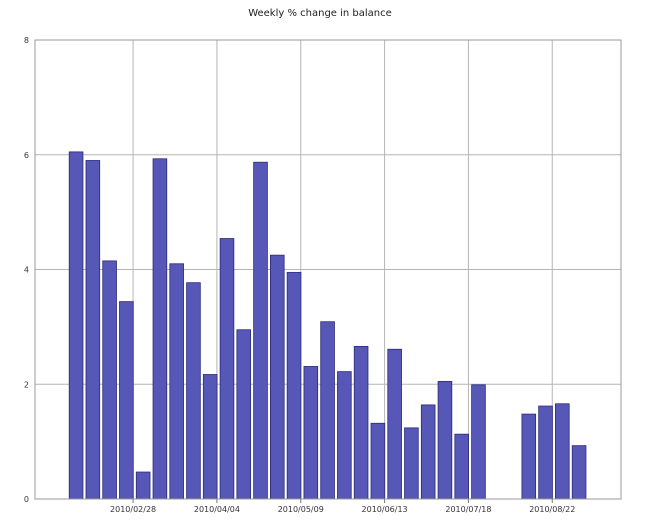 The height and width of the screenshot is (524, 650). Describe the element at coordinates (26, 40) in the screenshot. I see `y-tick-label: 8` at that location.